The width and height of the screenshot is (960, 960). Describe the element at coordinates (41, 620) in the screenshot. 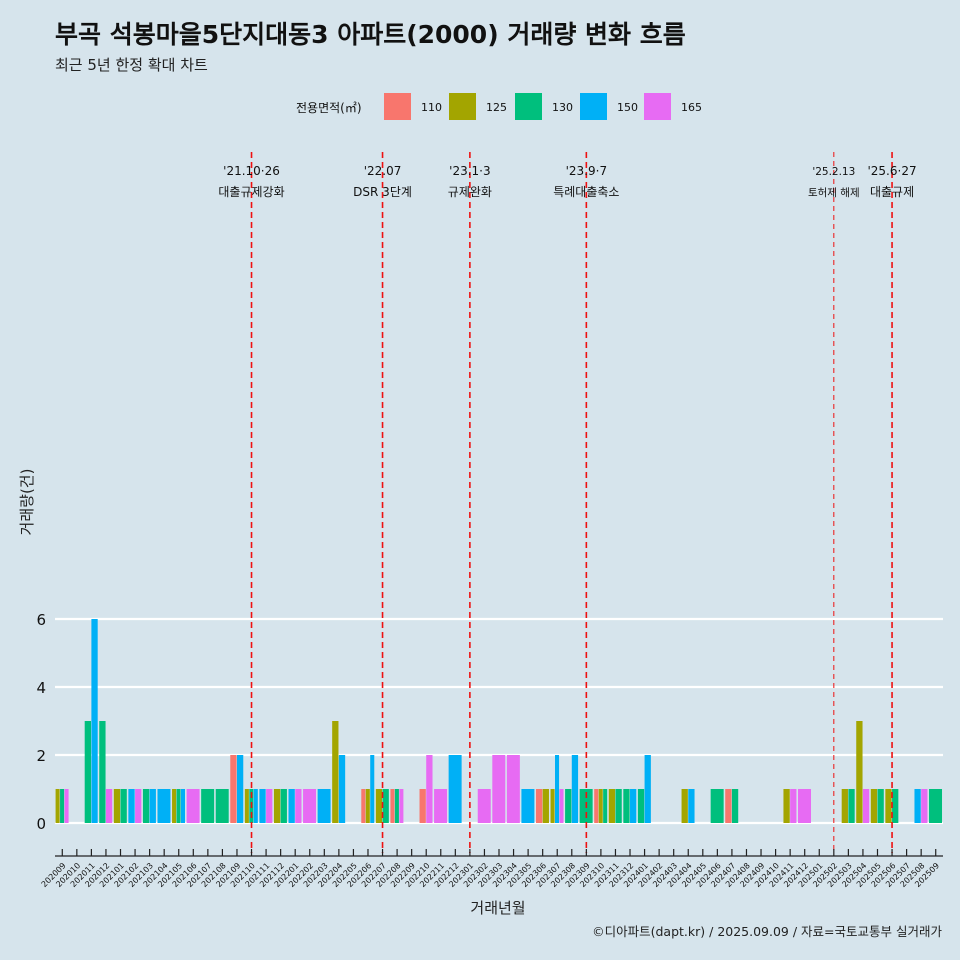

I see `y-tick-label: 6` at that location.